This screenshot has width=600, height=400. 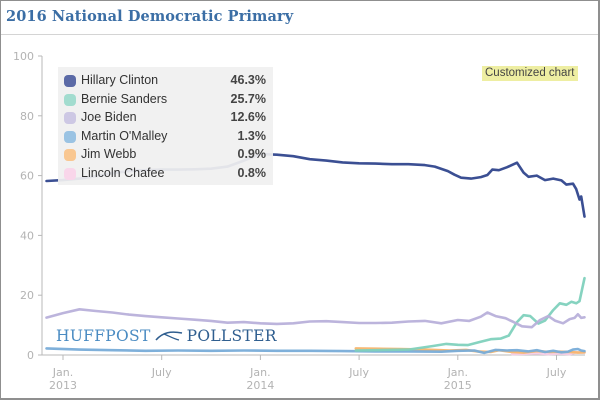 What do you see at coordinates (109, 154) in the screenshot?
I see `legend-label: Jim Webb` at bounding box center [109, 154].